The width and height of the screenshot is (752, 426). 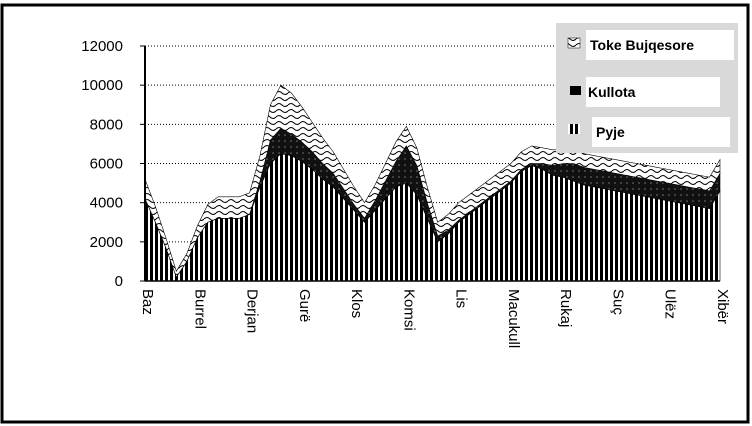 I want to click on category-label: Xibër, so click(x=722, y=306).